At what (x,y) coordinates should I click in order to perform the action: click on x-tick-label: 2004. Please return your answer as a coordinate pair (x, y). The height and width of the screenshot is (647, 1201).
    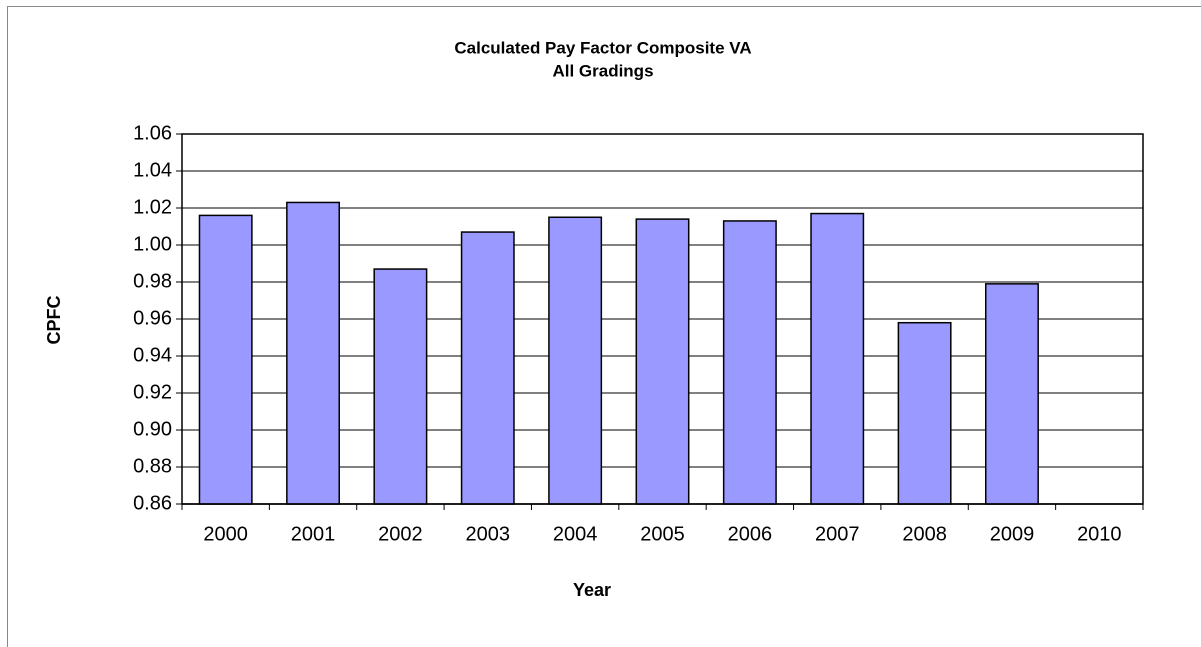
    Looking at the image, I should click on (575, 534).